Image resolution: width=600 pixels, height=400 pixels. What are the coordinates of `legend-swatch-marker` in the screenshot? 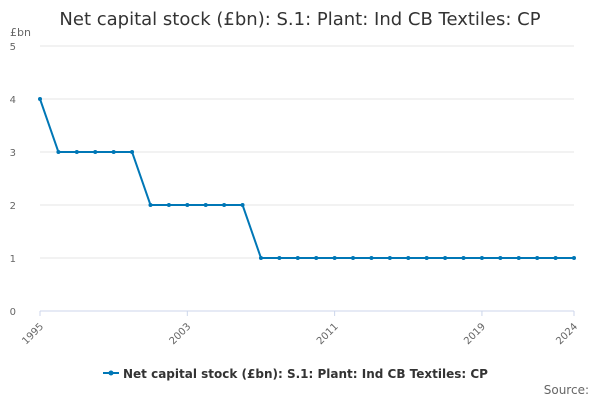 It's located at (111, 373).